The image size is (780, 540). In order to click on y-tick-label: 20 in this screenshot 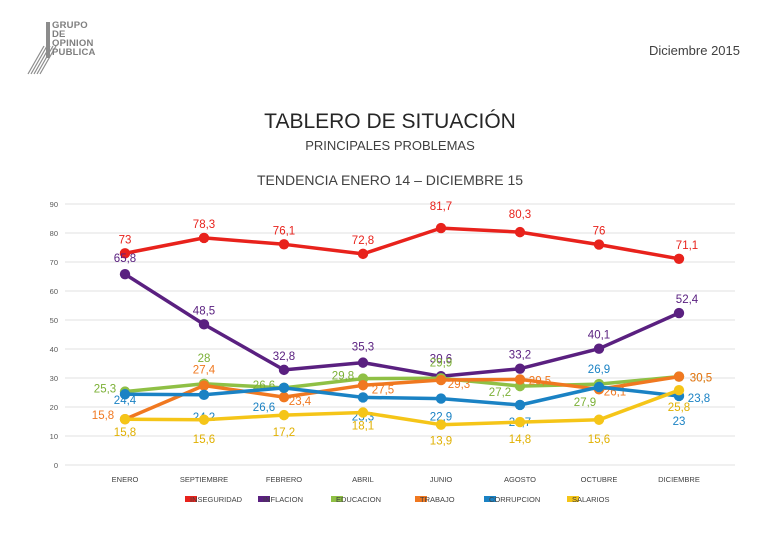, I will do `click(54, 407)`.